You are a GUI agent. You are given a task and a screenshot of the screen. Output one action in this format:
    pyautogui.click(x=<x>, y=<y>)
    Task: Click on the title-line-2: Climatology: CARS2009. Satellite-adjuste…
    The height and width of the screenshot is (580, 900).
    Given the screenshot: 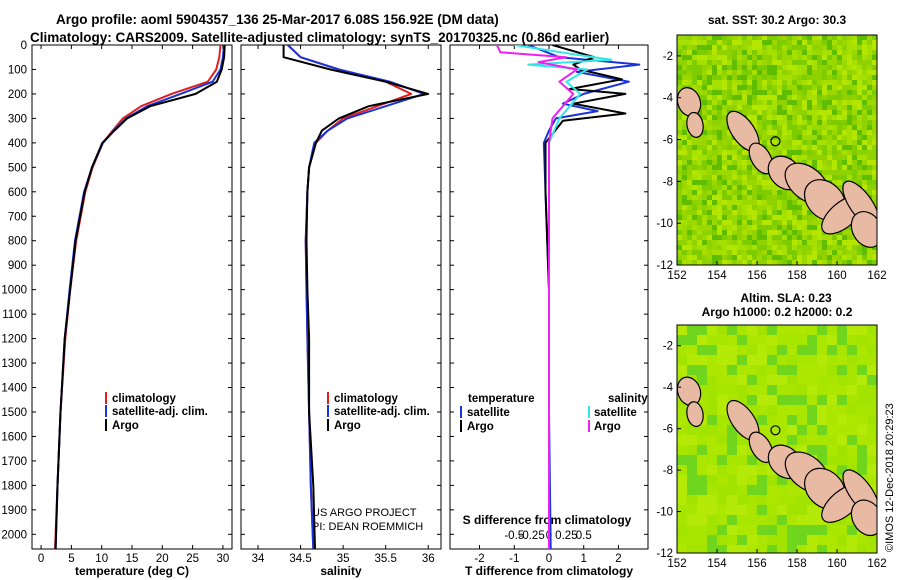 What is the action you would take?
    pyautogui.click(x=319, y=37)
    